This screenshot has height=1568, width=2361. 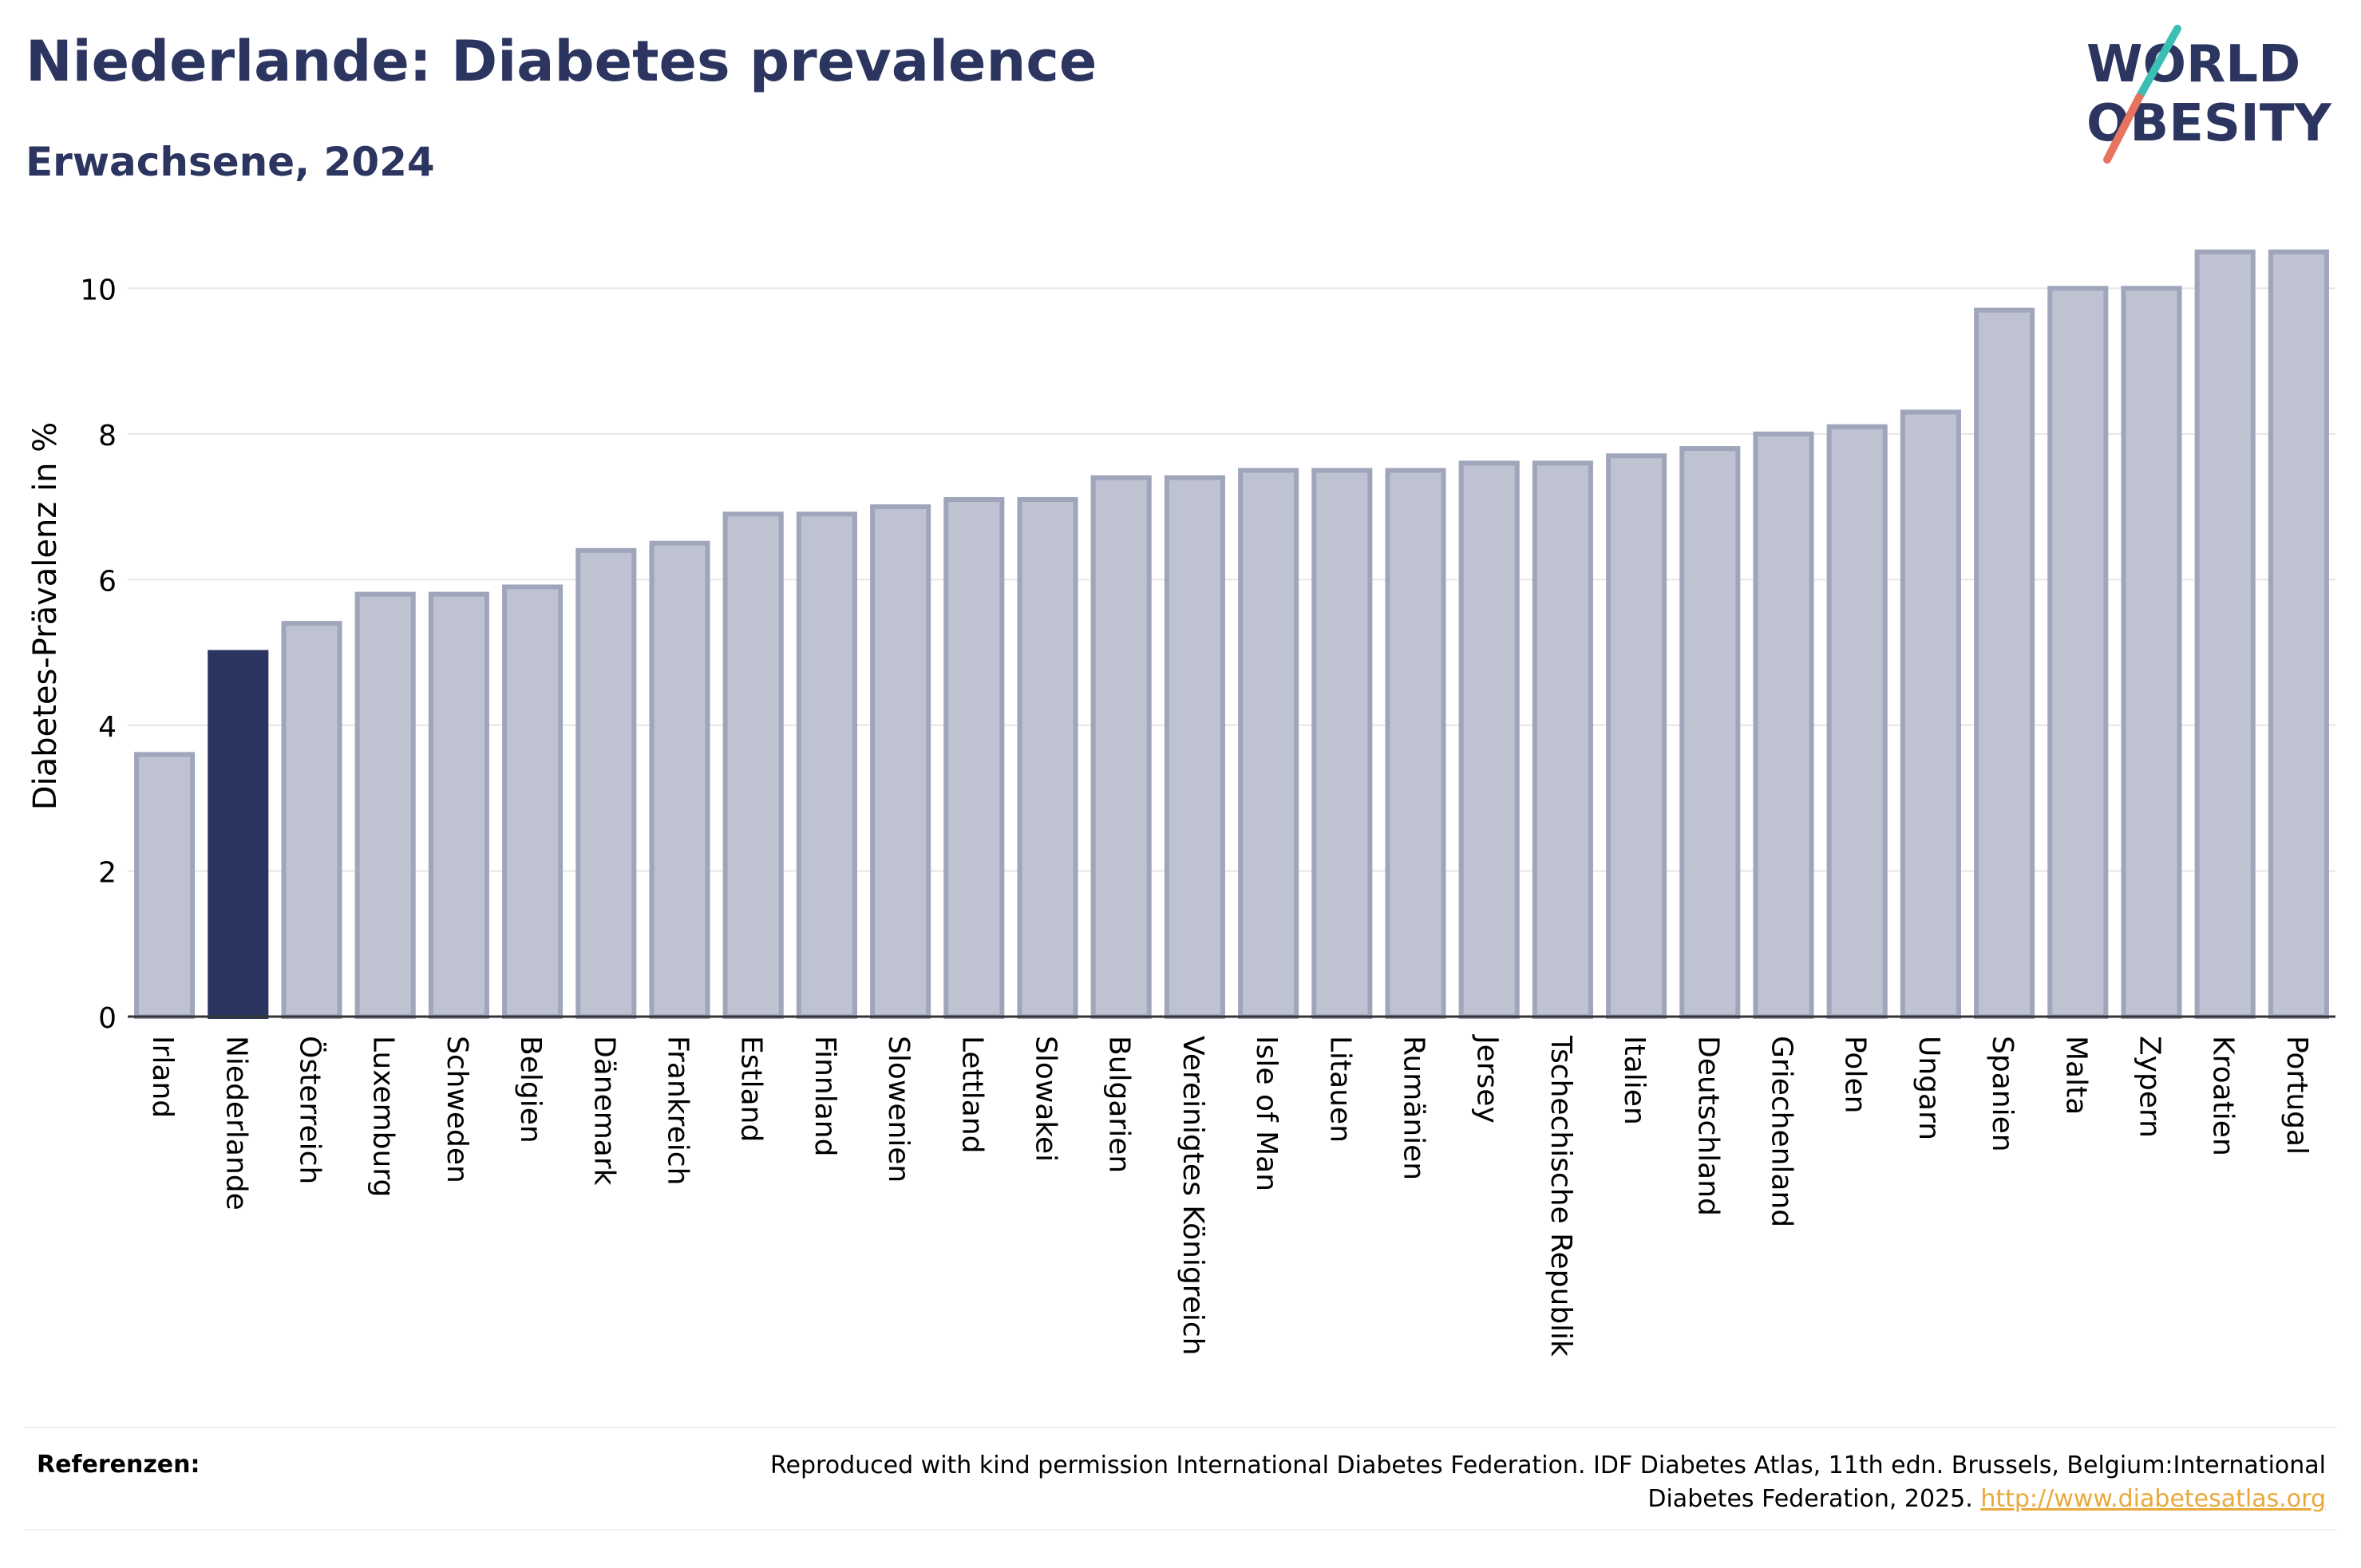 What do you see at coordinates (1783, 725) in the screenshot?
I see `bar-griechenland` at bounding box center [1783, 725].